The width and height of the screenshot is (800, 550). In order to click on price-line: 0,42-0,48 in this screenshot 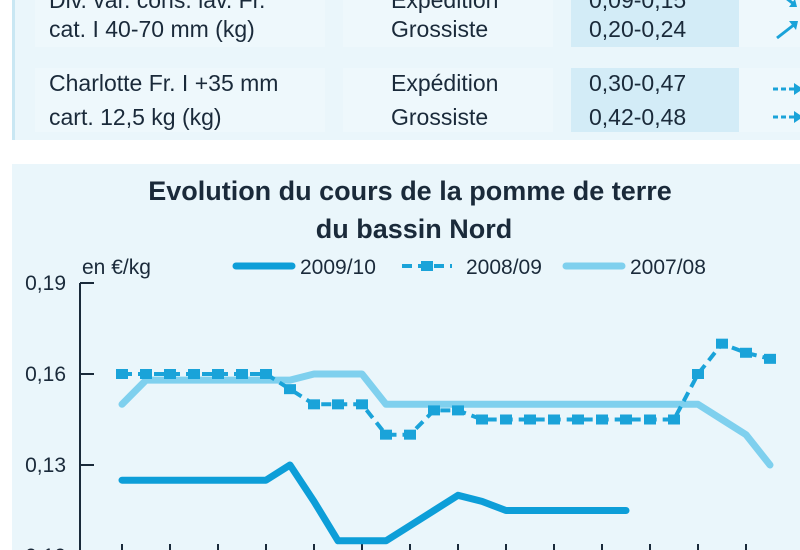, I will do `click(638, 117)`.